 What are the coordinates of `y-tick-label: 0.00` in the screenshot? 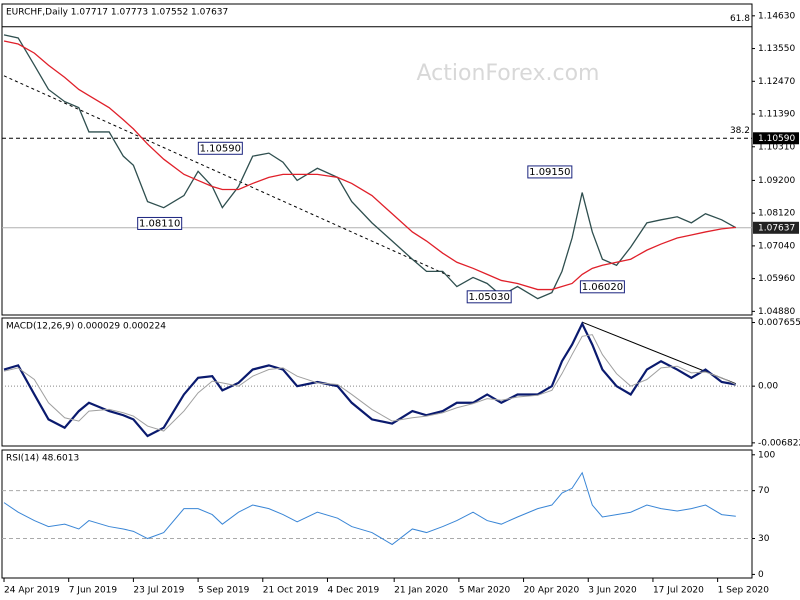 It's located at (768, 387).